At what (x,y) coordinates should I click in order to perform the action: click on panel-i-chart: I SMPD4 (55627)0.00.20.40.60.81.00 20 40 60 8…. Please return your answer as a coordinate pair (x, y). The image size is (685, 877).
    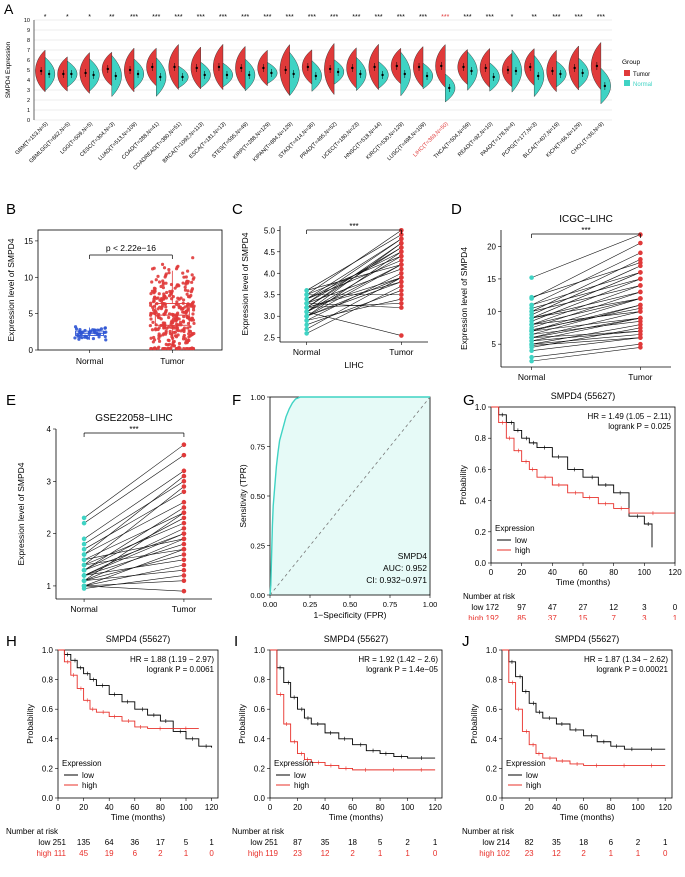
    Looking at the image, I should click on (337, 745).